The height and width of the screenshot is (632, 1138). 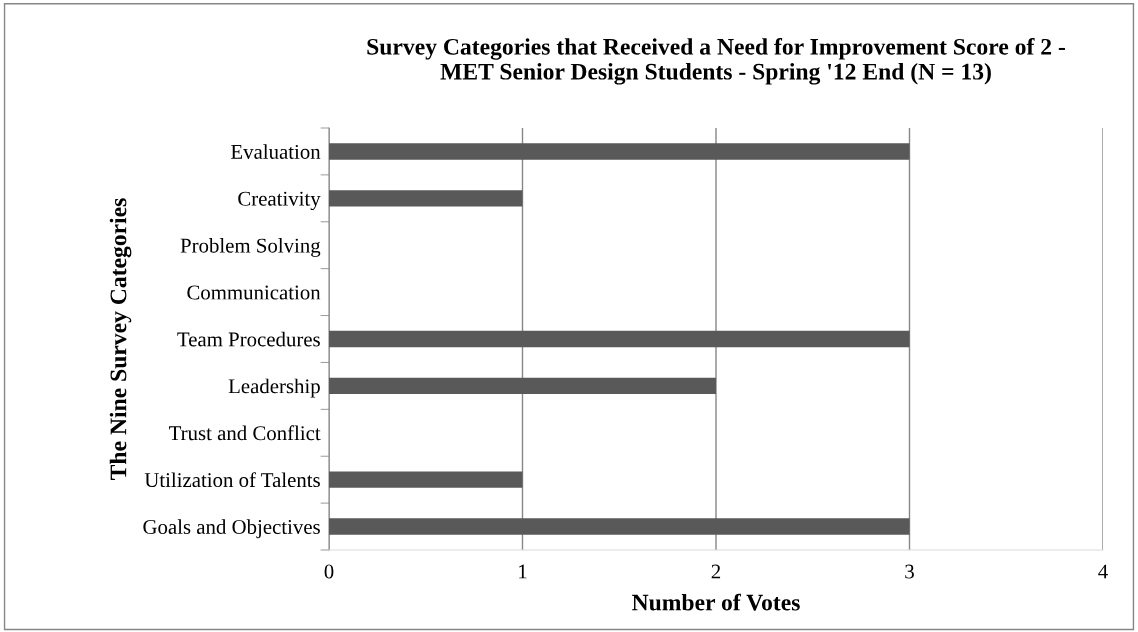 I want to click on x-tick-label: 2, so click(x=716, y=571).